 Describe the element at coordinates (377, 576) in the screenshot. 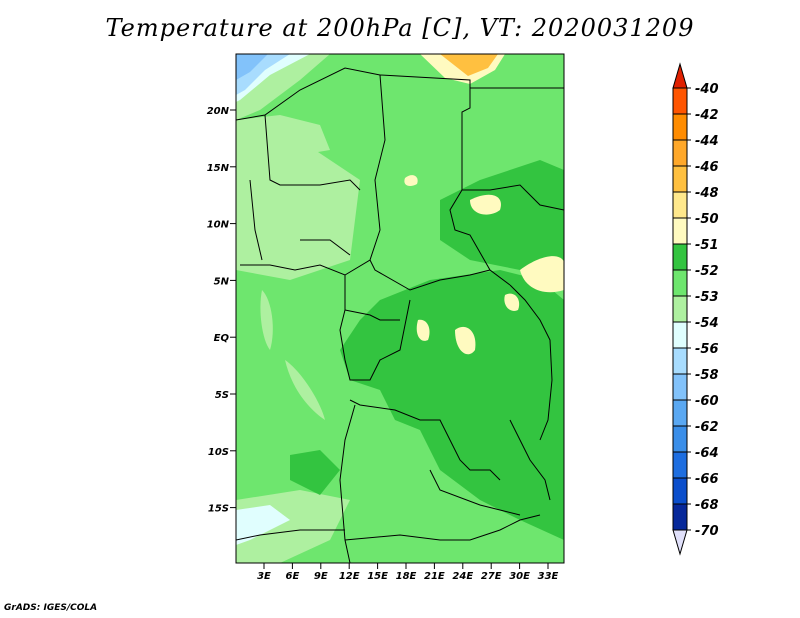

I see `lon-tick-label: 15E` at that location.